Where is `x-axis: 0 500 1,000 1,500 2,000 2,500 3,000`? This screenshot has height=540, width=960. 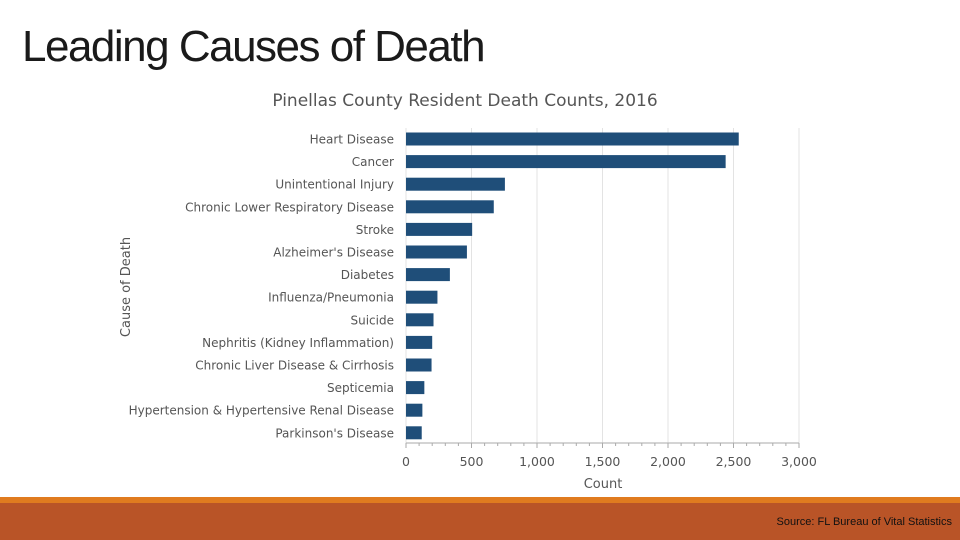 x-axis: 0 500 1,000 1,500 2,000 2,500 3,000 is located at coordinates (609, 455).